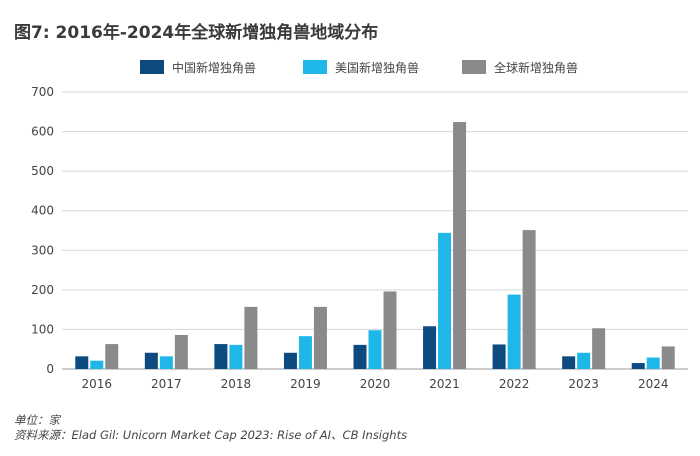 This screenshot has height=456, width=700. Describe the element at coordinates (42, 329) in the screenshot. I see `y-tick-label-100: 100` at that location.